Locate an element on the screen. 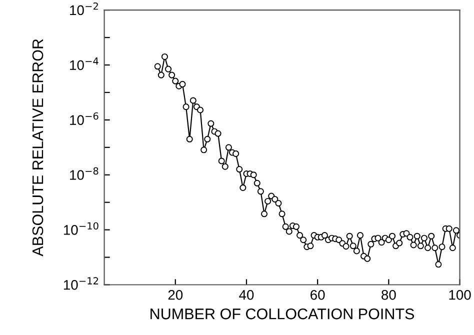 Image resolution: width=474 pixels, height=335 pixels. y-tick-label: 10$^{−2}$ is located at coordinates (84, 9).